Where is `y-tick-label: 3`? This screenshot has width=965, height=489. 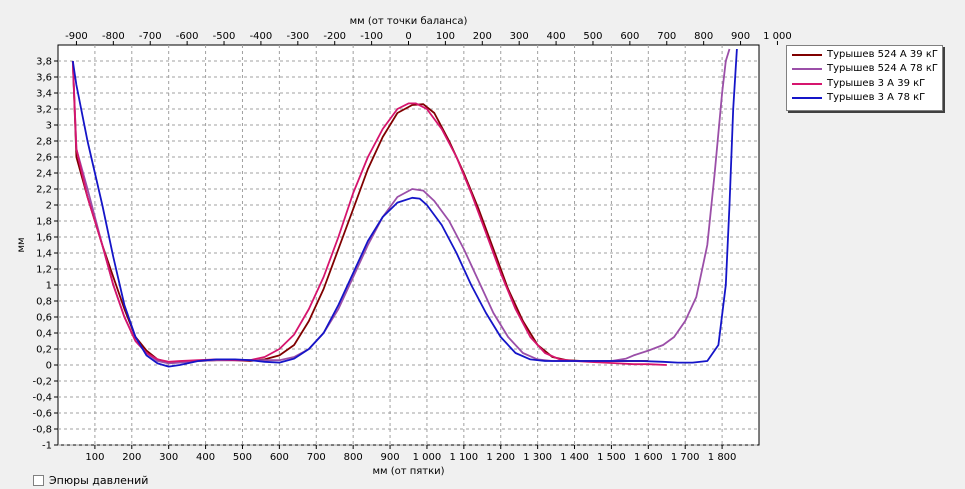
y-tick-label: 3 is located at coordinates (49, 126).